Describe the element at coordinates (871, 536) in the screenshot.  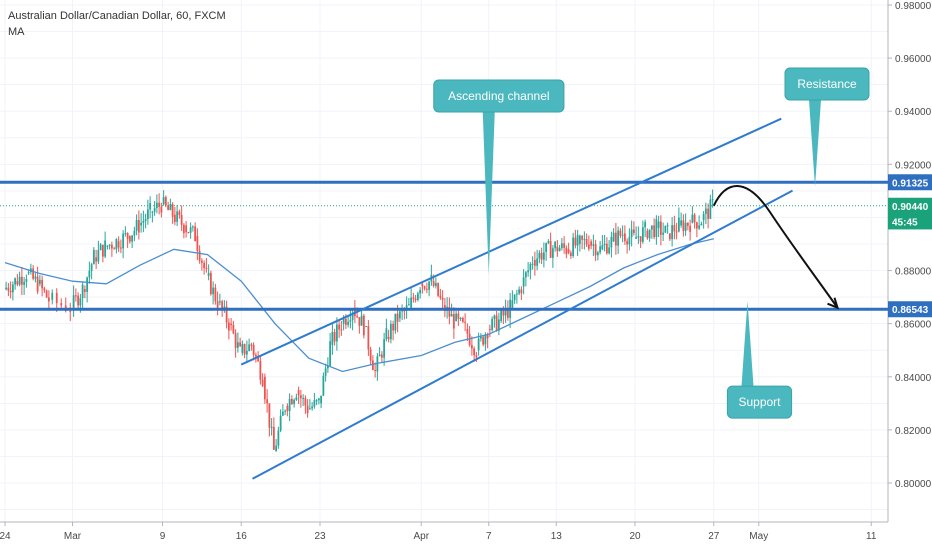
I see `x-tick-label: 11` at that location.